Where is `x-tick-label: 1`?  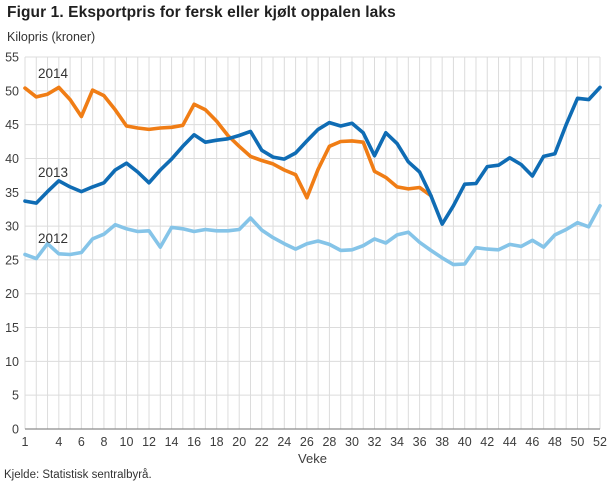
x-tick-label: 1 is located at coordinates (25, 442).